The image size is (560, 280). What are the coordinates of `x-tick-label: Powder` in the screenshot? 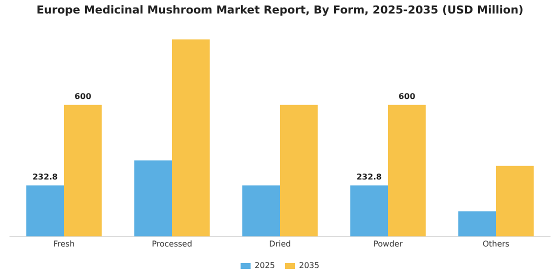 It's located at (388, 243).